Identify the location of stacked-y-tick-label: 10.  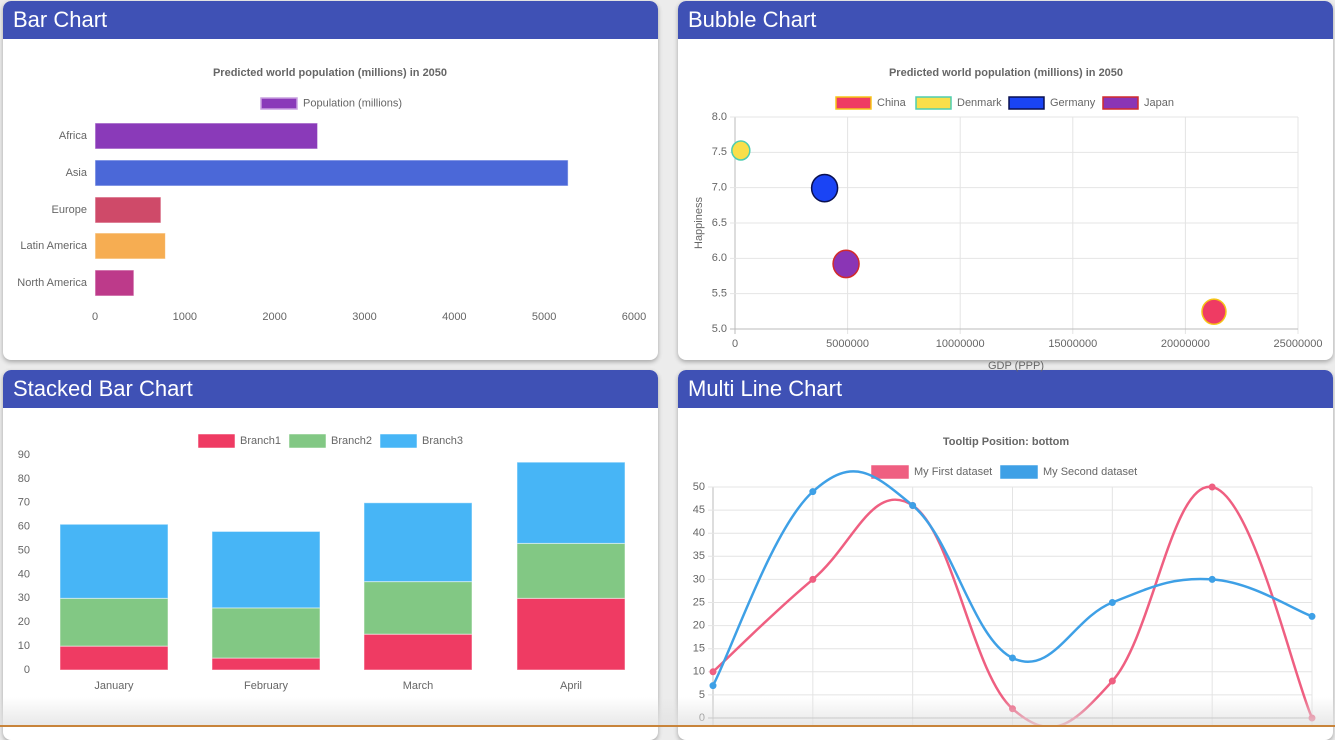
(24, 646).